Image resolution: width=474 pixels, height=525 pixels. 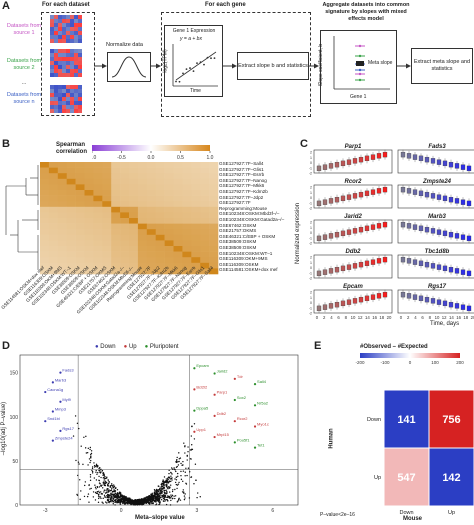 I want to click on heatmap-row-label: GSE127927:7F–Jdp2, so click(x=241, y=197).